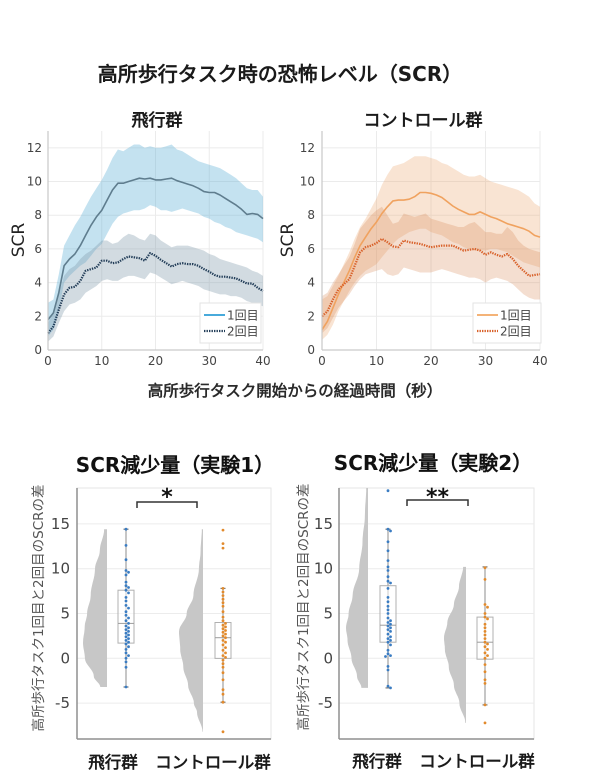  Describe the element at coordinates (205, 631) in the screenshot. I see `control-group` at that location.